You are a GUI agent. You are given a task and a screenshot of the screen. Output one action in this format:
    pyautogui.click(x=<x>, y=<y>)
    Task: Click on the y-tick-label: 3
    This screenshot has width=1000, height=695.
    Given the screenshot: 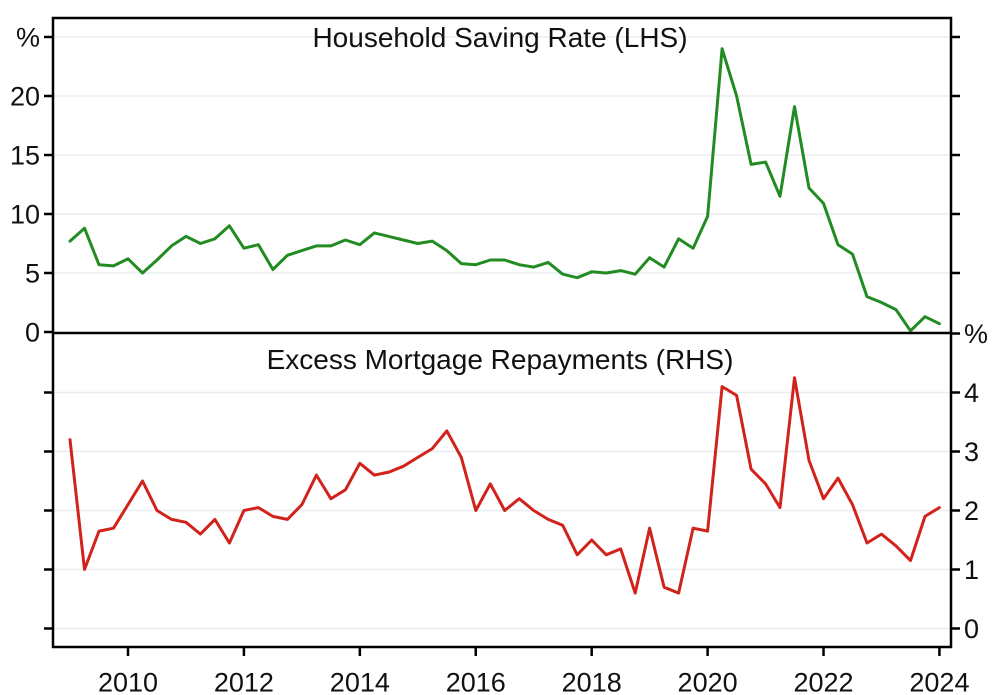 What is the action you would take?
    pyautogui.click(x=971, y=452)
    